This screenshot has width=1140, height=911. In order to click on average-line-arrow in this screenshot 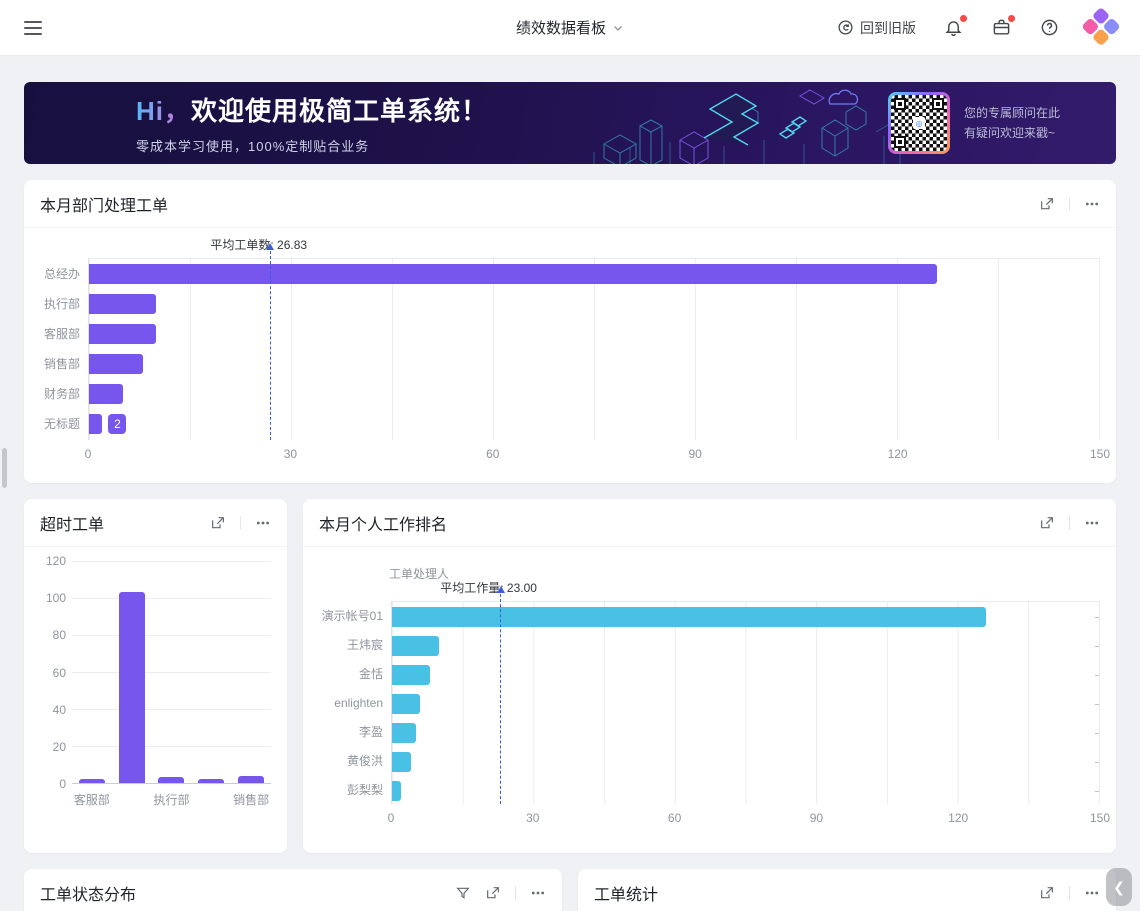, I will do `click(500, 589)`.